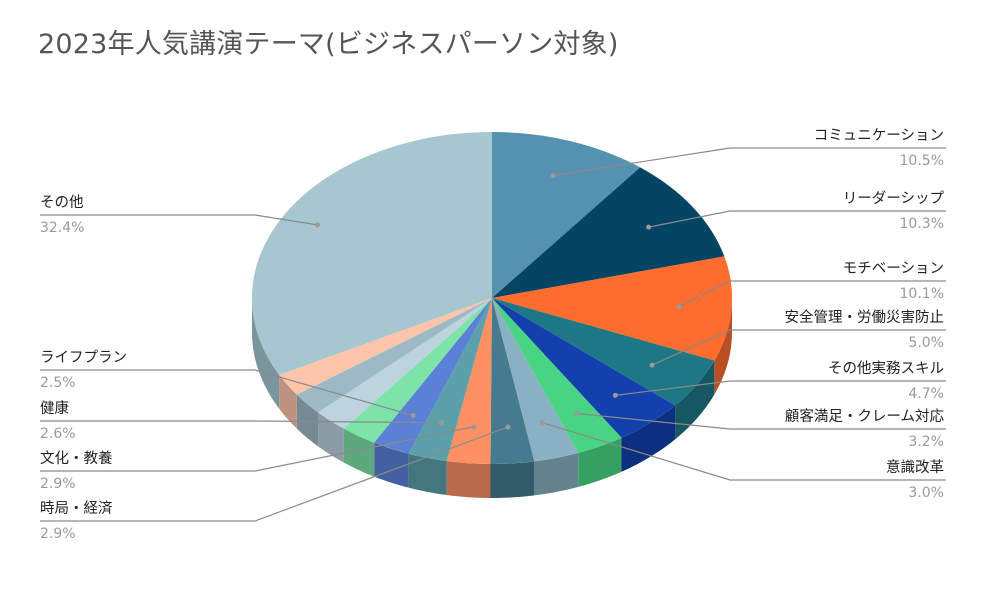 The width and height of the screenshot is (985, 589). Describe the element at coordinates (879, 135) in the screenshot. I see `slice-label: コミュニケーション` at that location.